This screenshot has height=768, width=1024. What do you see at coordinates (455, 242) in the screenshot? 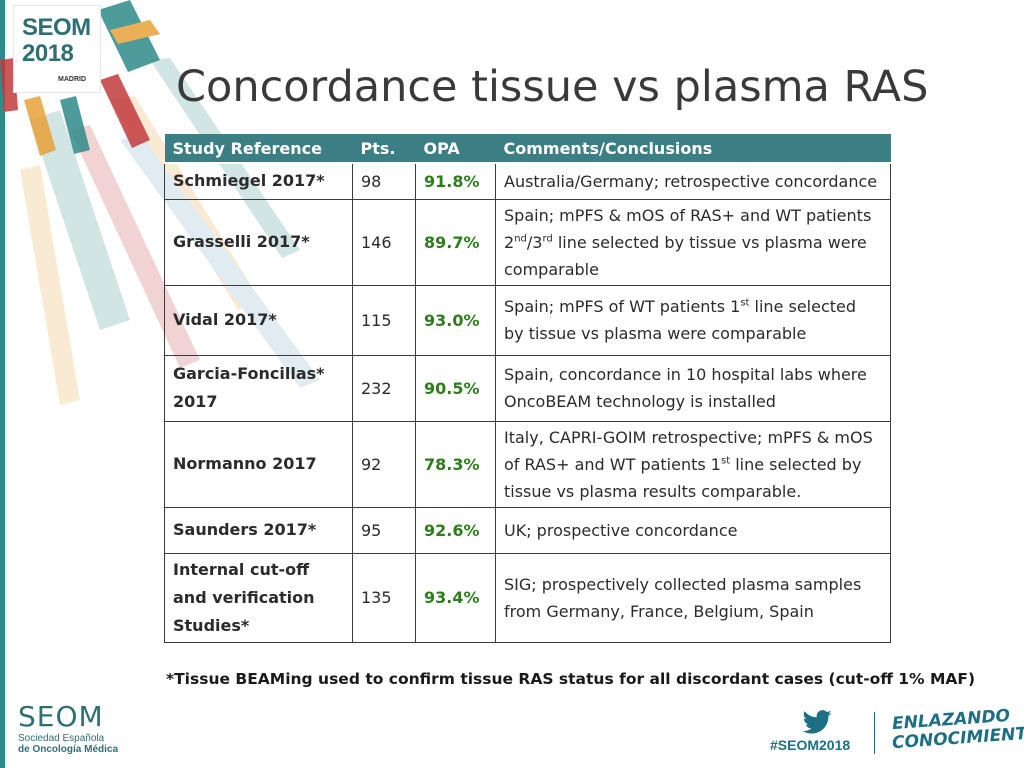
I see `opa-value: 89.7%` at bounding box center [455, 242].